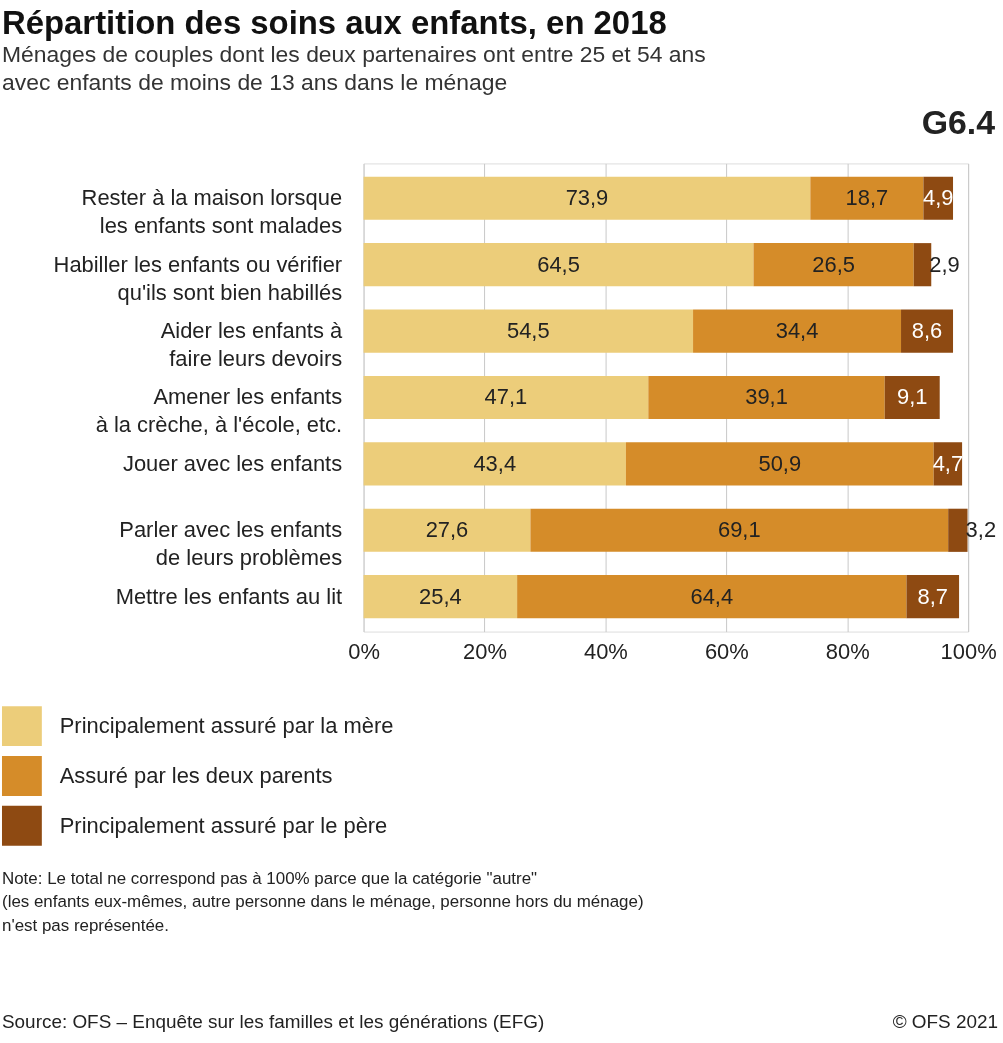 The width and height of the screenshot is (1003, 1043). Describe the element at coordinates (229, 596) in the screenshot. I see `y-tick-label: Mettre les enfants au lit` at that location.